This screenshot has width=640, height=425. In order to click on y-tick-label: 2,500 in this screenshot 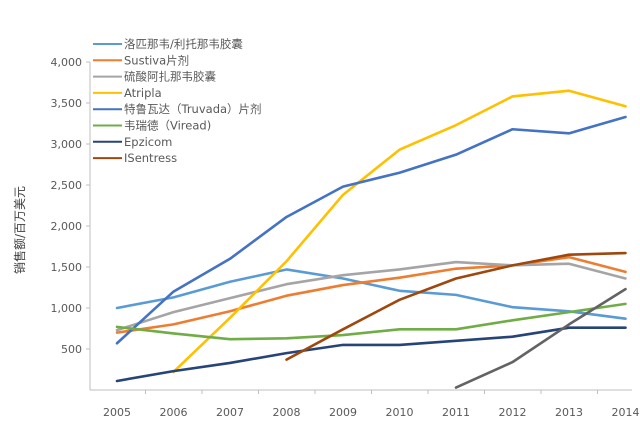, I will do `click(67, 185)`.